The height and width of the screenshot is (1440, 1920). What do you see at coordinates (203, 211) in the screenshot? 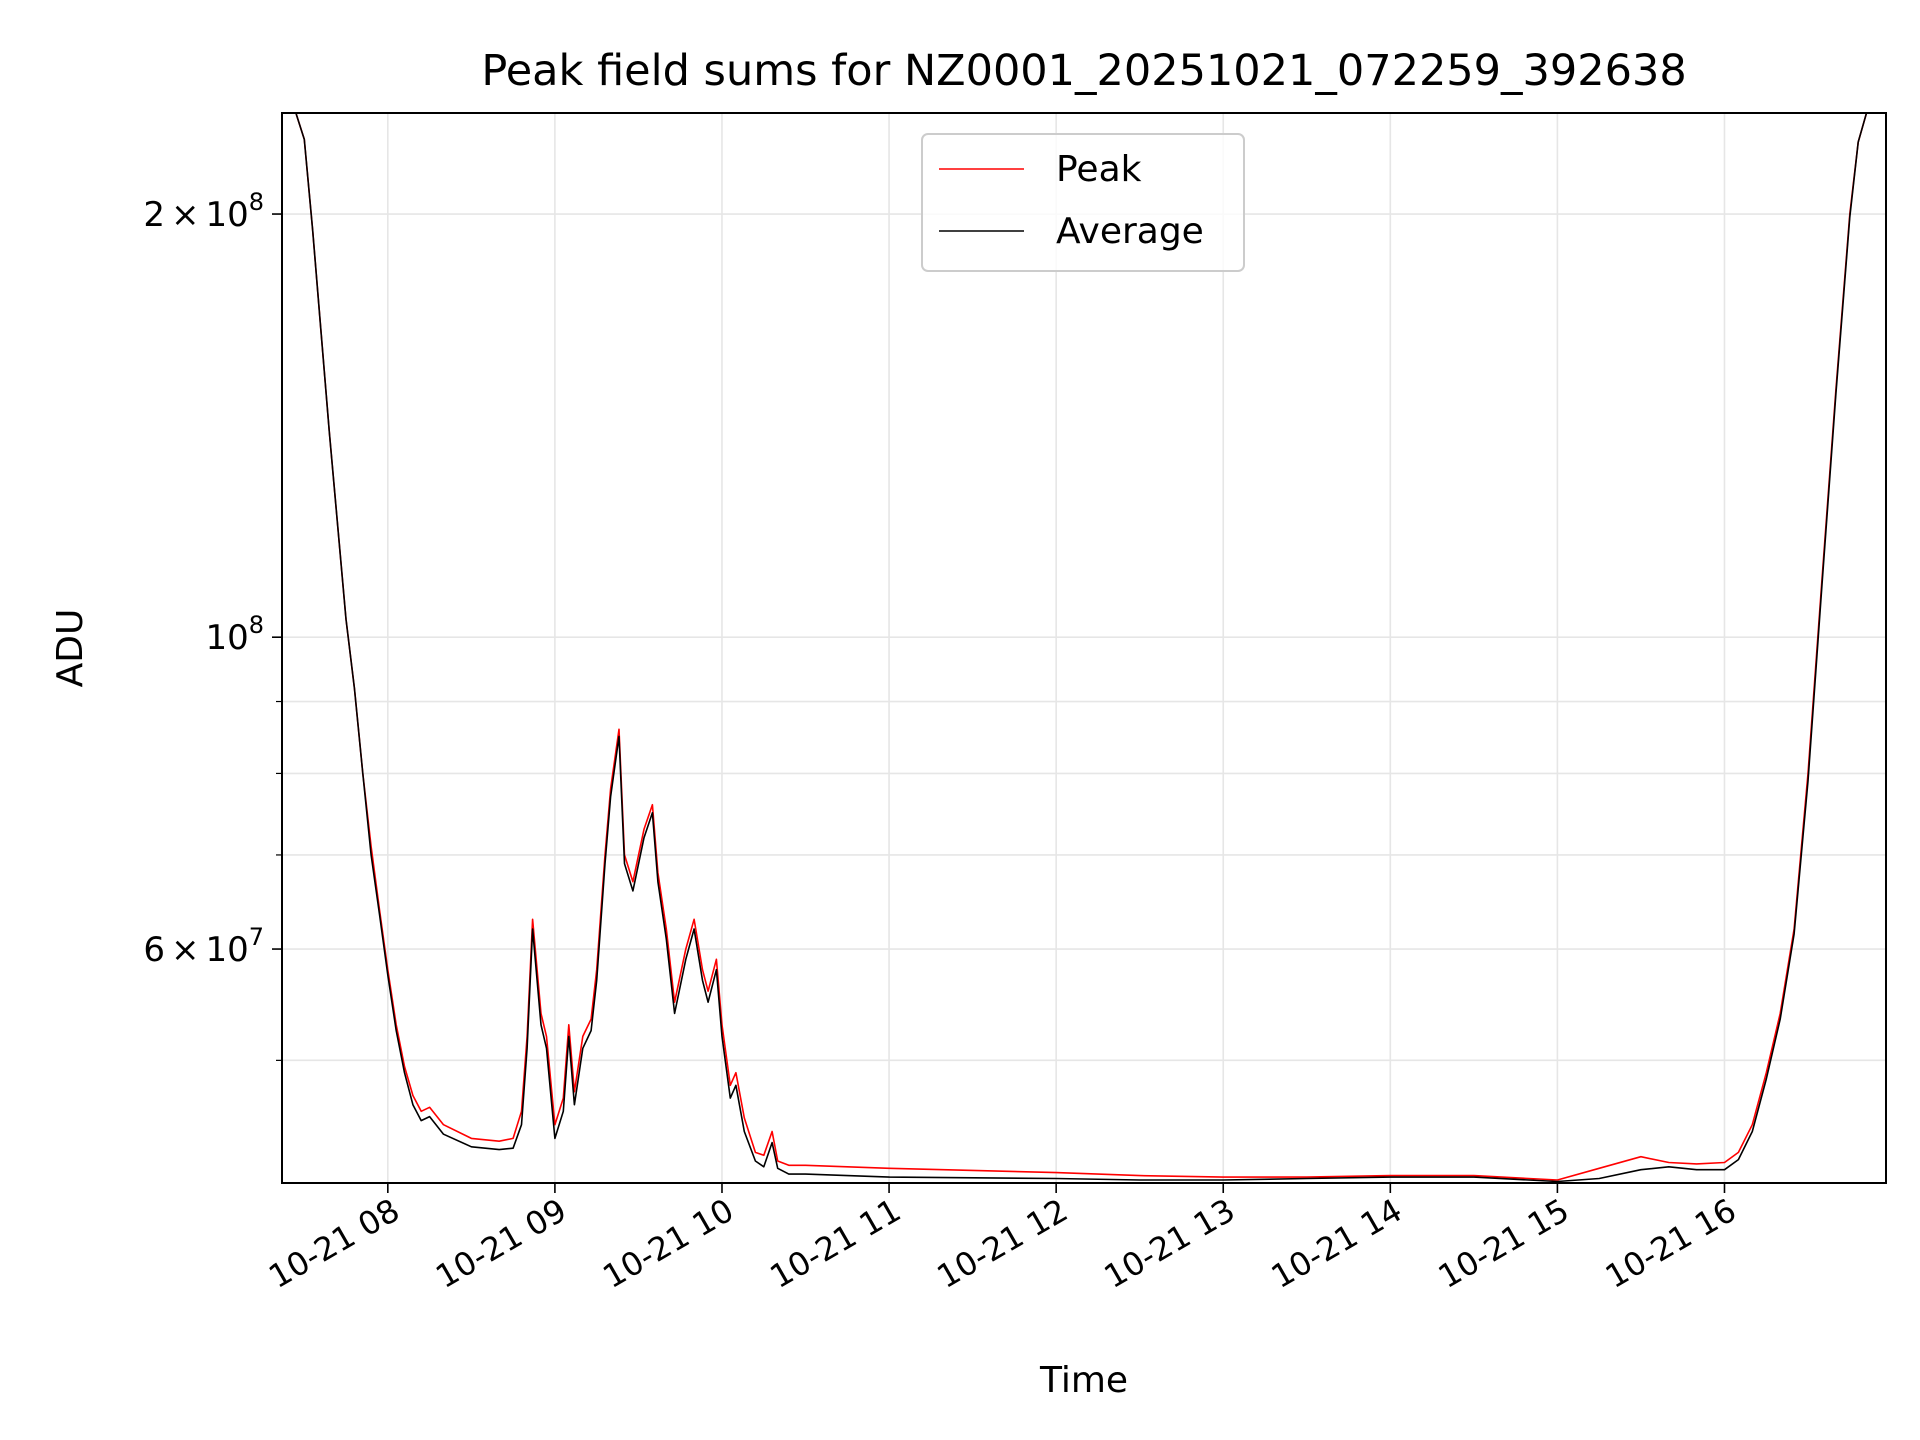
I see `y-tick-label: 2 × 10⁸` at bounding box center [203, 211].